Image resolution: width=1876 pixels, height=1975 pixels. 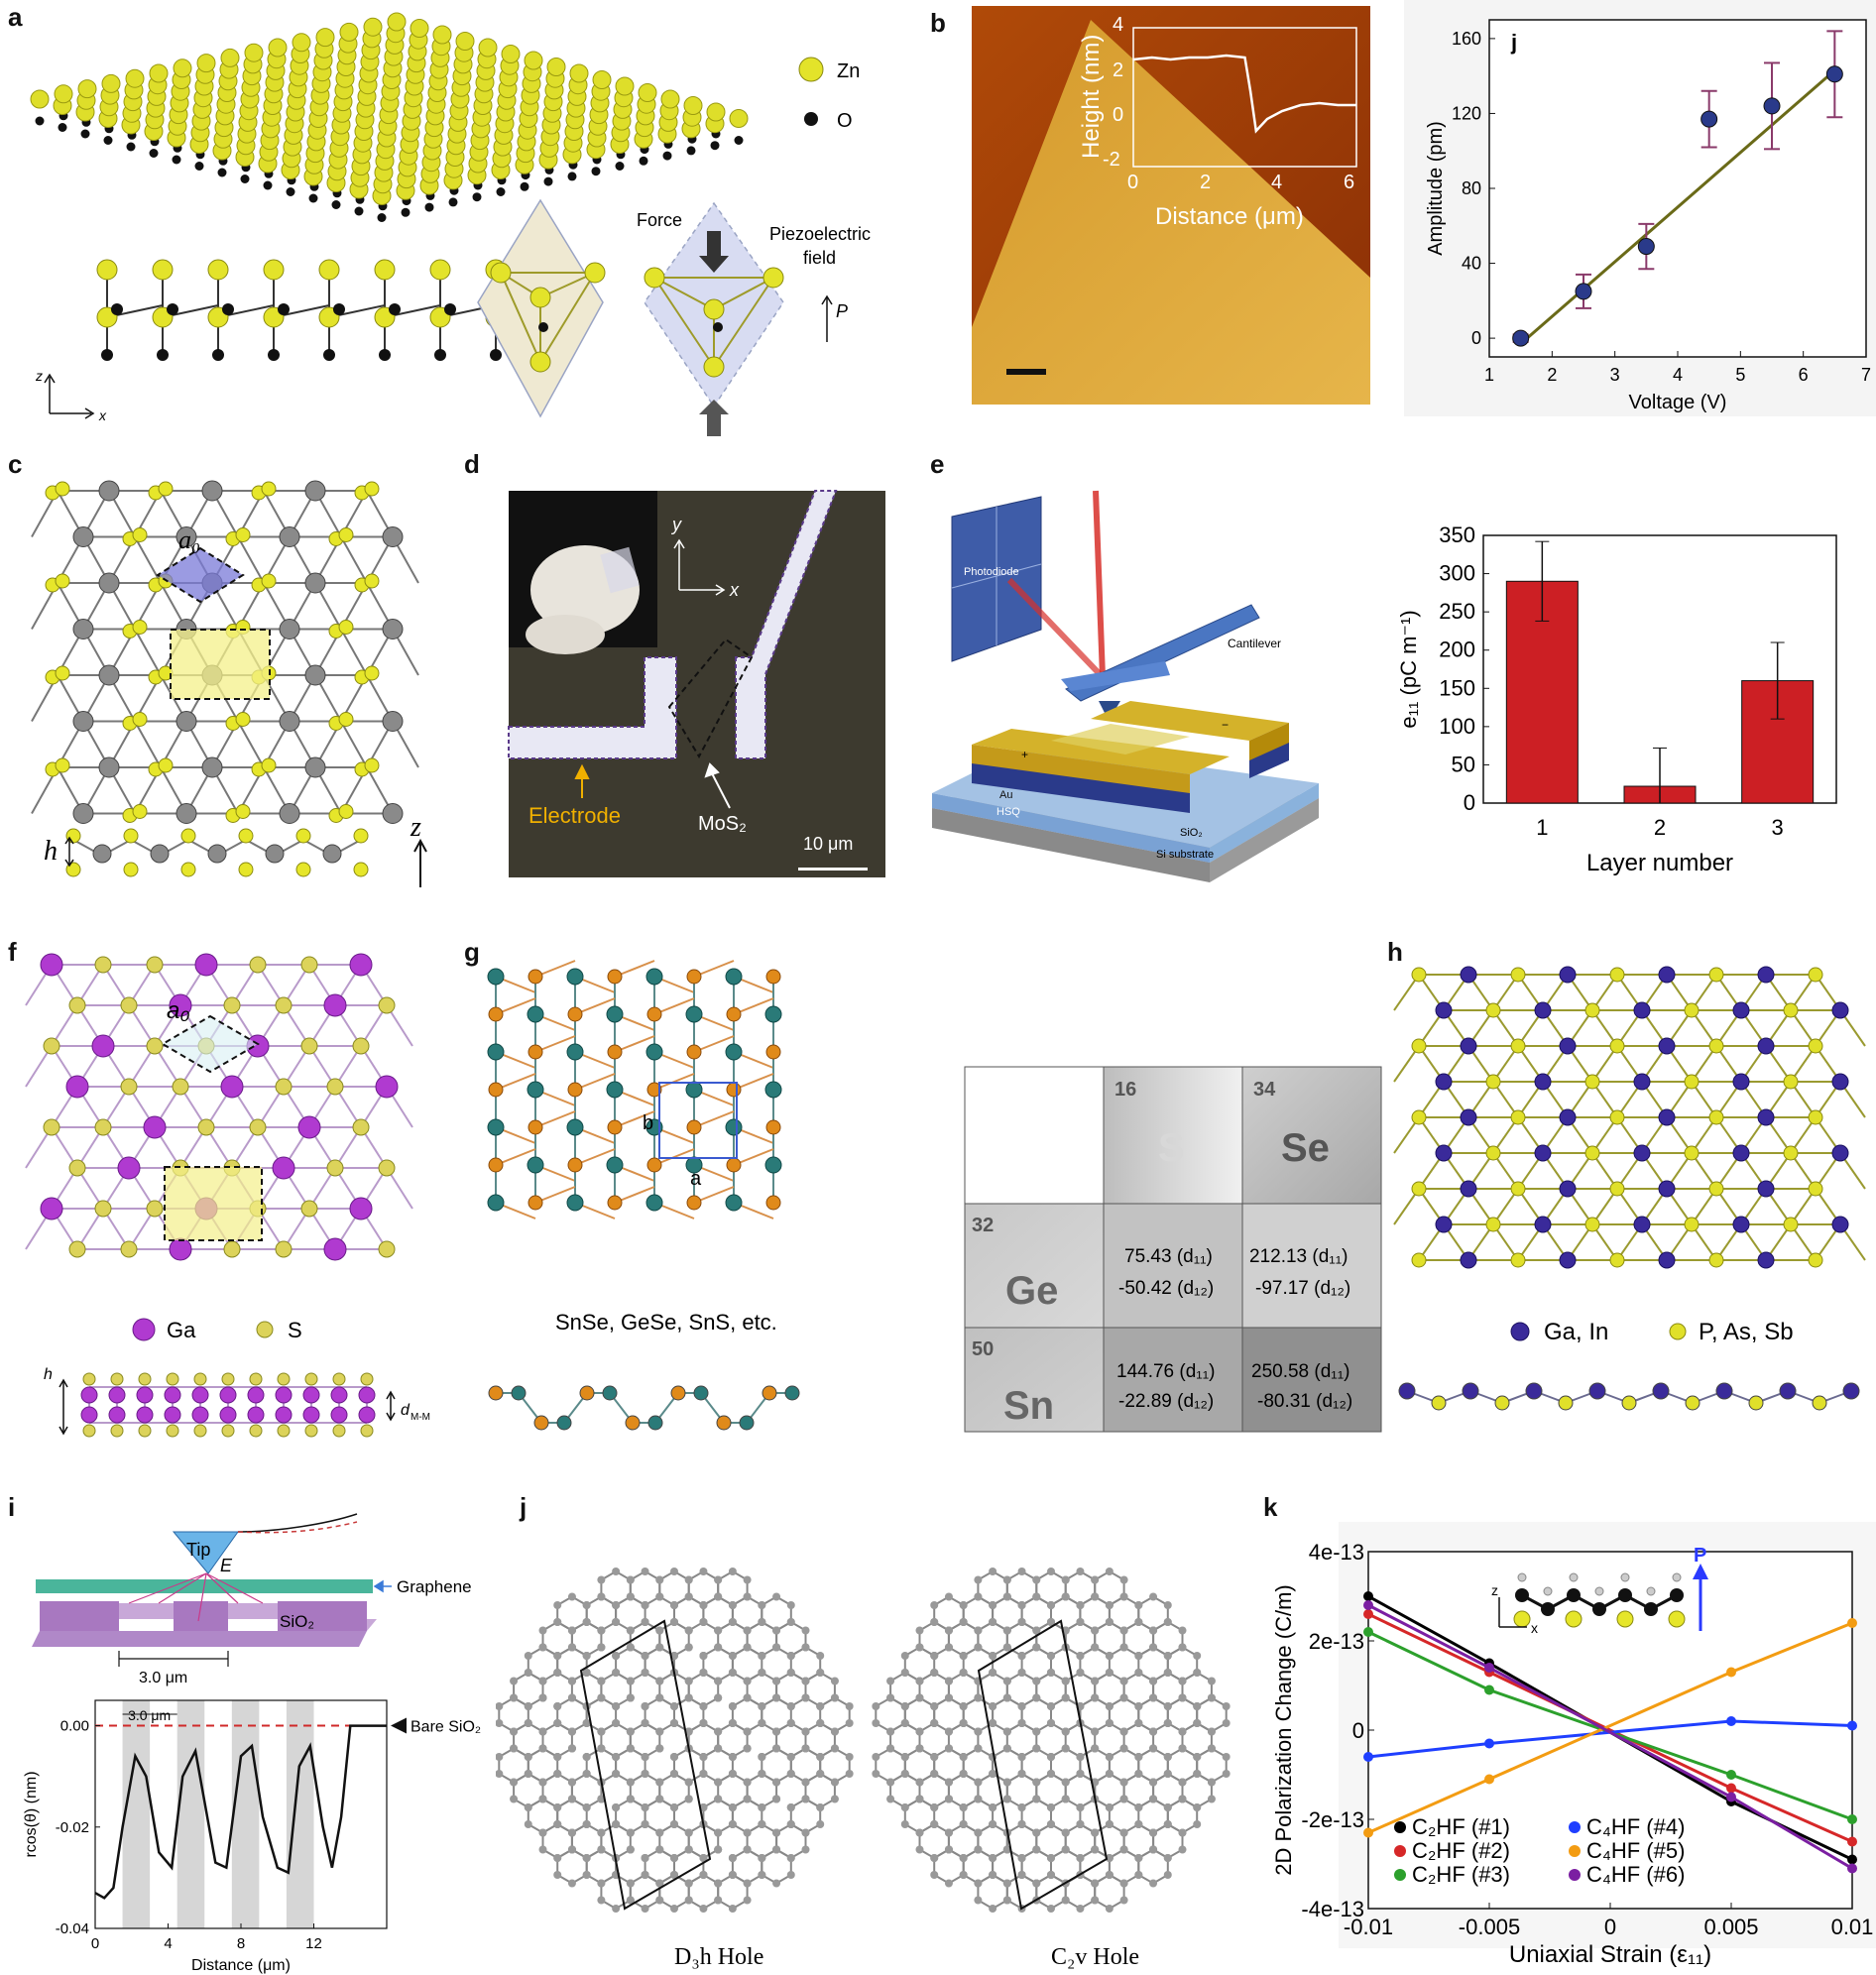 What do you see at coordinates (592, 707) in the screenshot?
I see `electrode-left` at bounding box center [592, 707].